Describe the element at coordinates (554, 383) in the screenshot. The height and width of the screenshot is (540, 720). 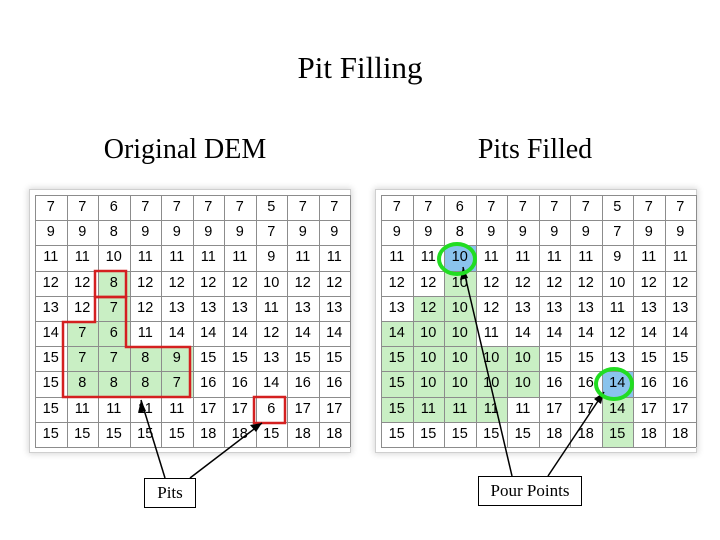
I see `pits-filled-cell: 16` at that location.